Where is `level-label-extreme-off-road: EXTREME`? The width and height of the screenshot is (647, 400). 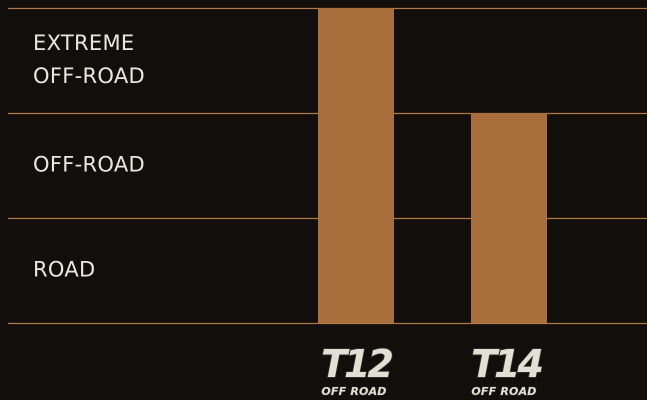 level-label-extreme-off-road: EXTREME is located at coordinates (83, 43).